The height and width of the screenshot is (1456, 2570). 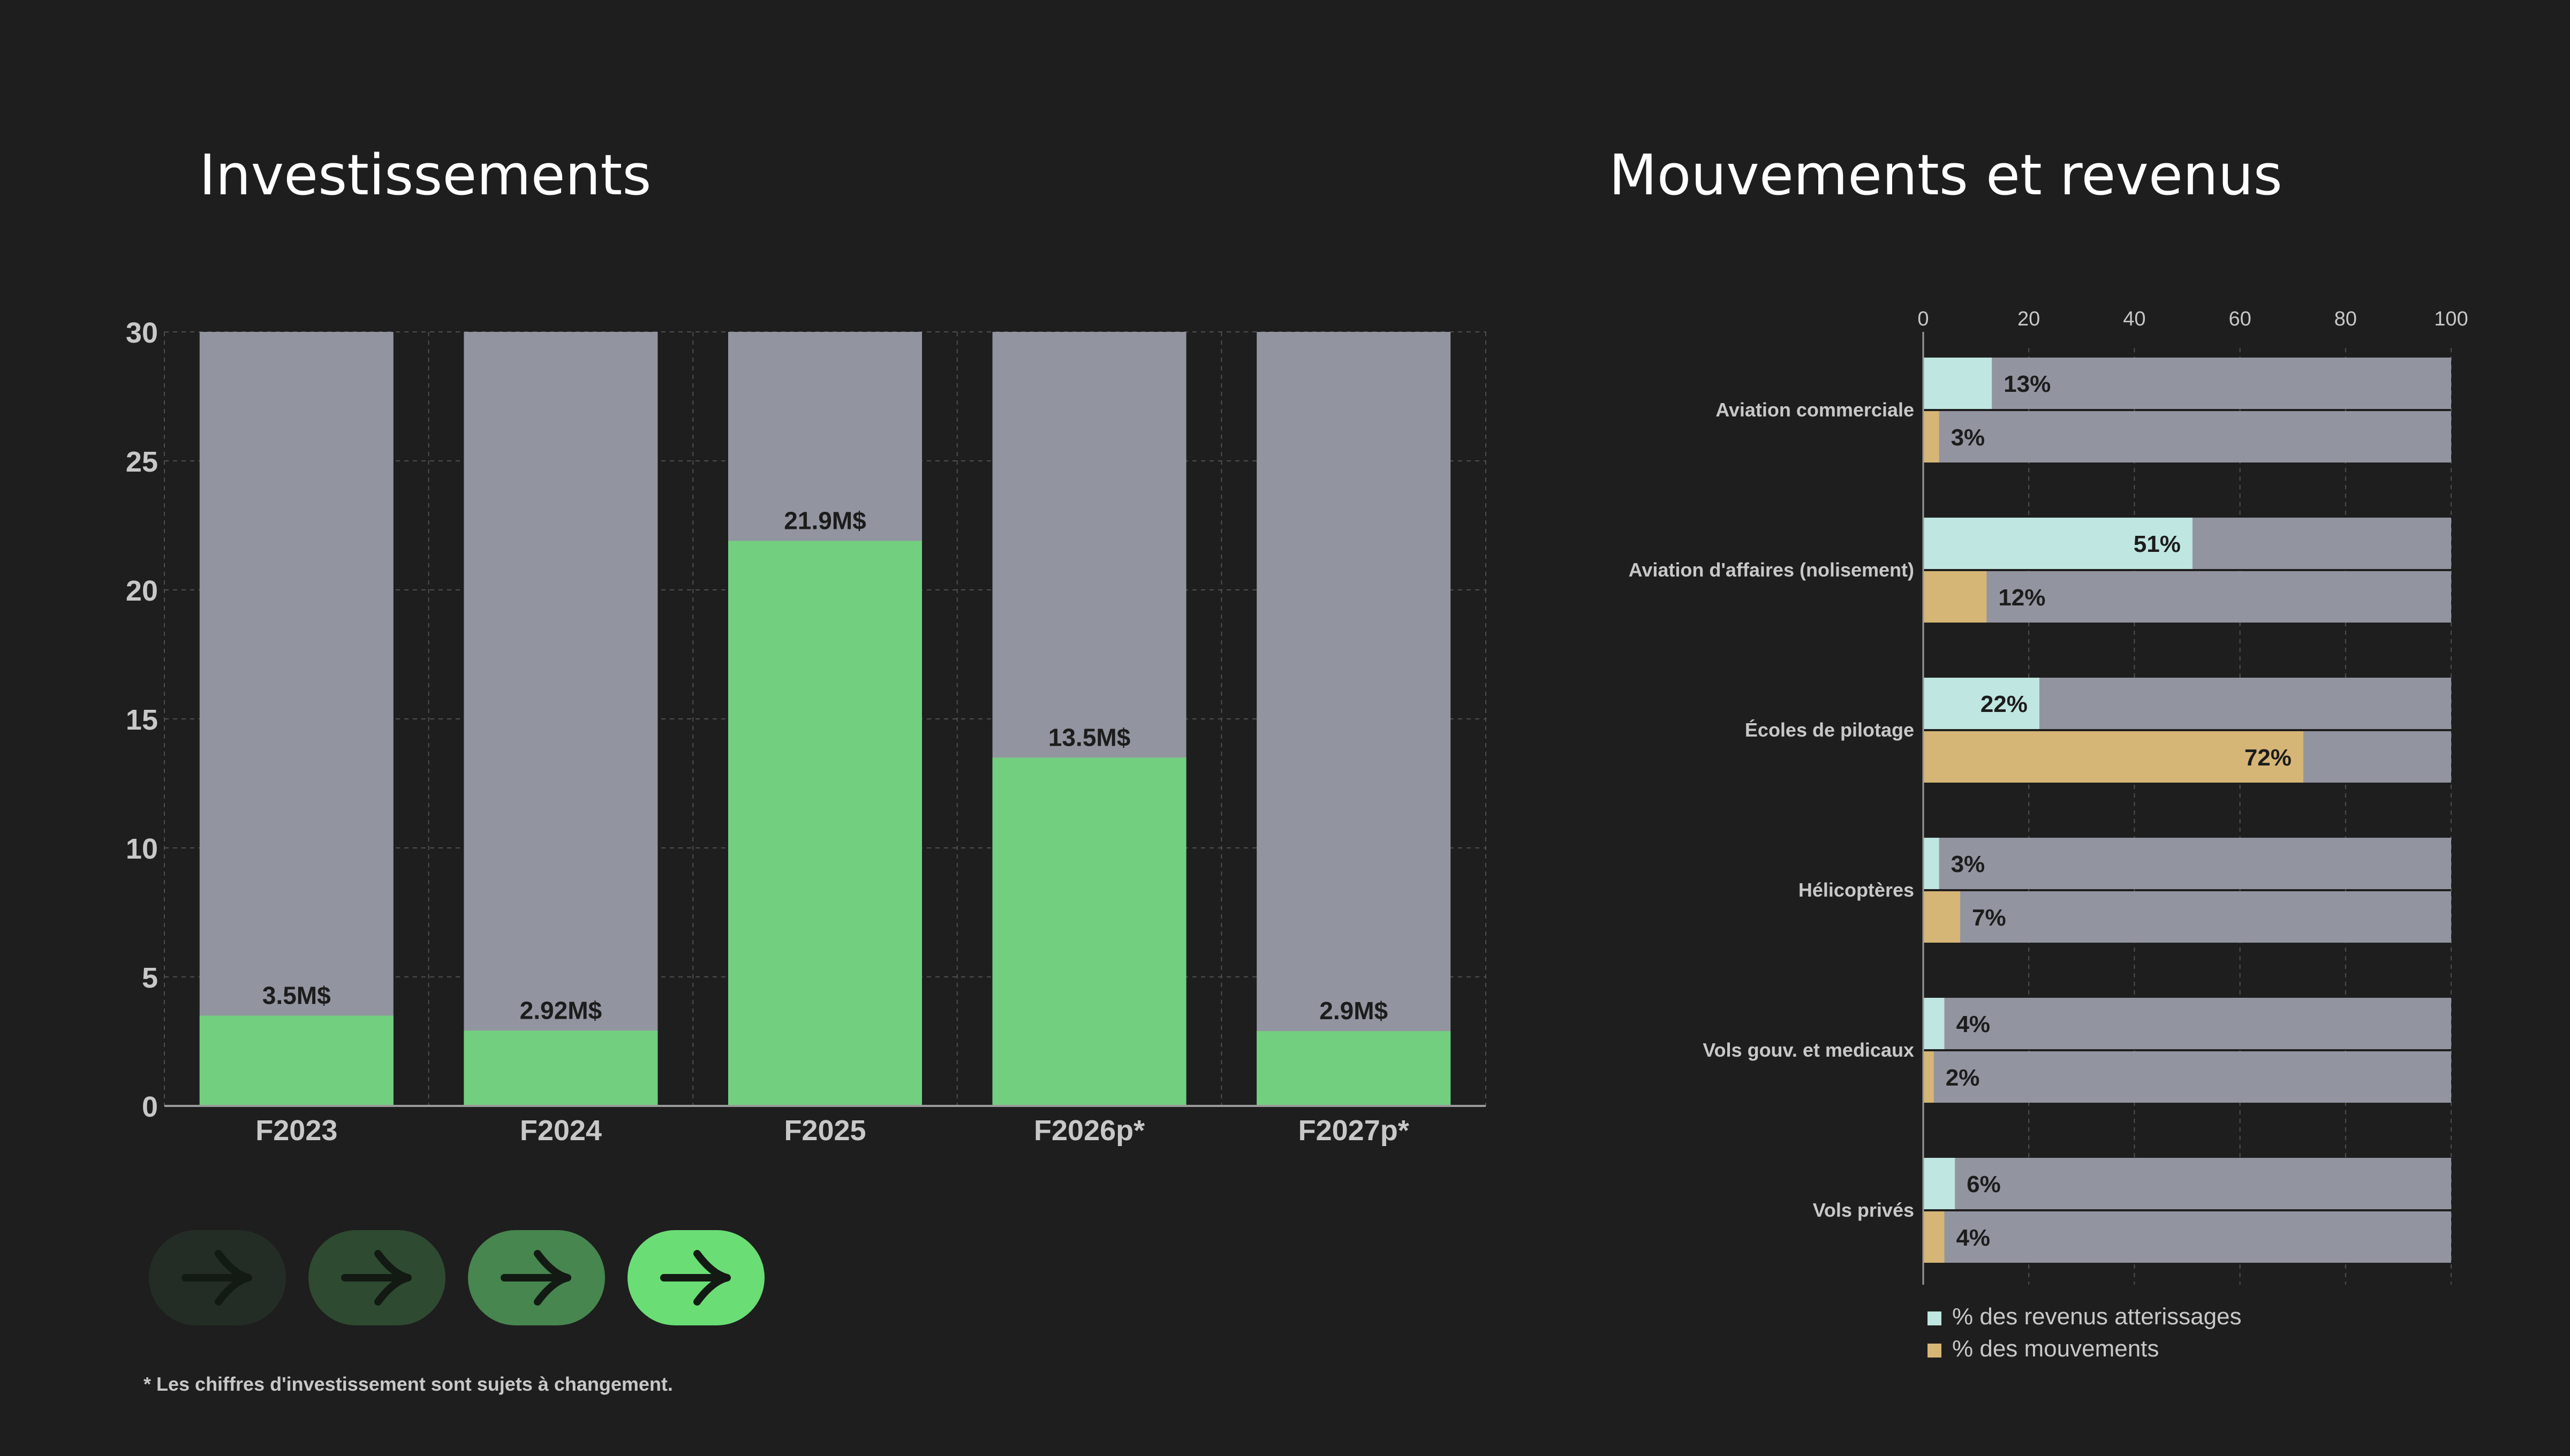 I want to click on bar-value-label: 12%, so click(x=2021, y=598).